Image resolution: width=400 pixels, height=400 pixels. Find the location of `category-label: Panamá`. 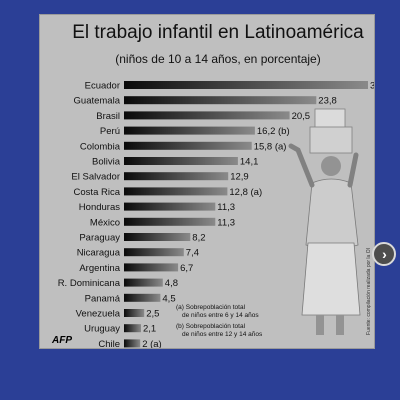

category-label: Panamá is located at coordinates (103, 298).